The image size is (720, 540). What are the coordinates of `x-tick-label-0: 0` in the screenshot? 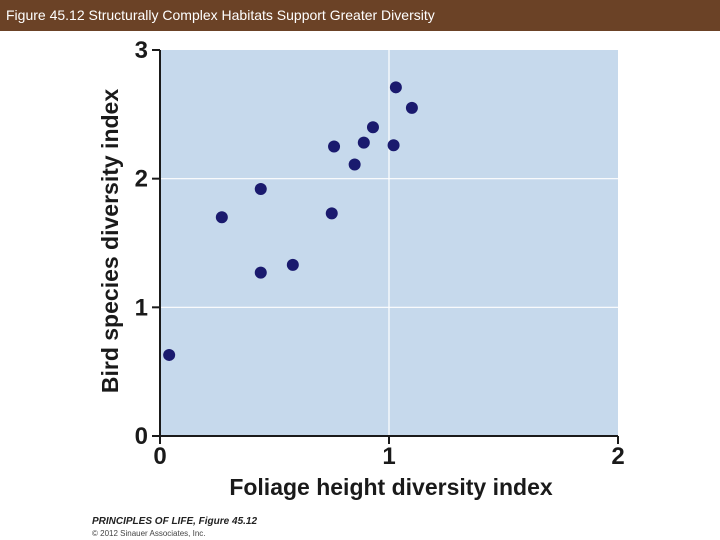 It's located at (159, 456).